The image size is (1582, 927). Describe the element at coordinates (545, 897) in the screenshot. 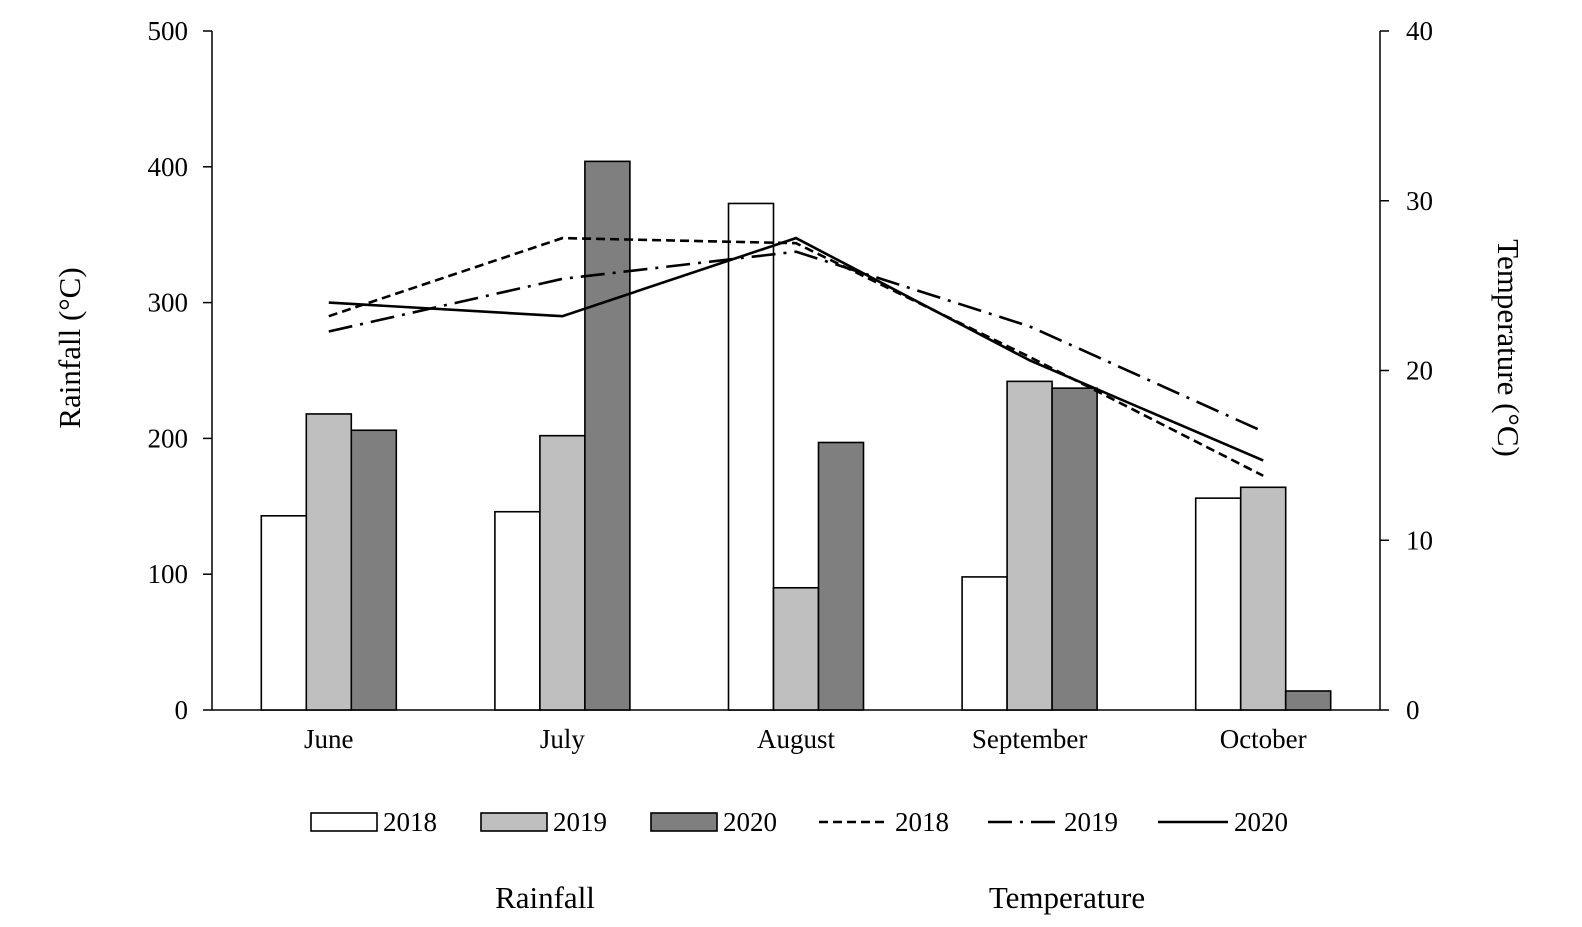

I see `legend-group-rainfall: Rainfall` at that location.